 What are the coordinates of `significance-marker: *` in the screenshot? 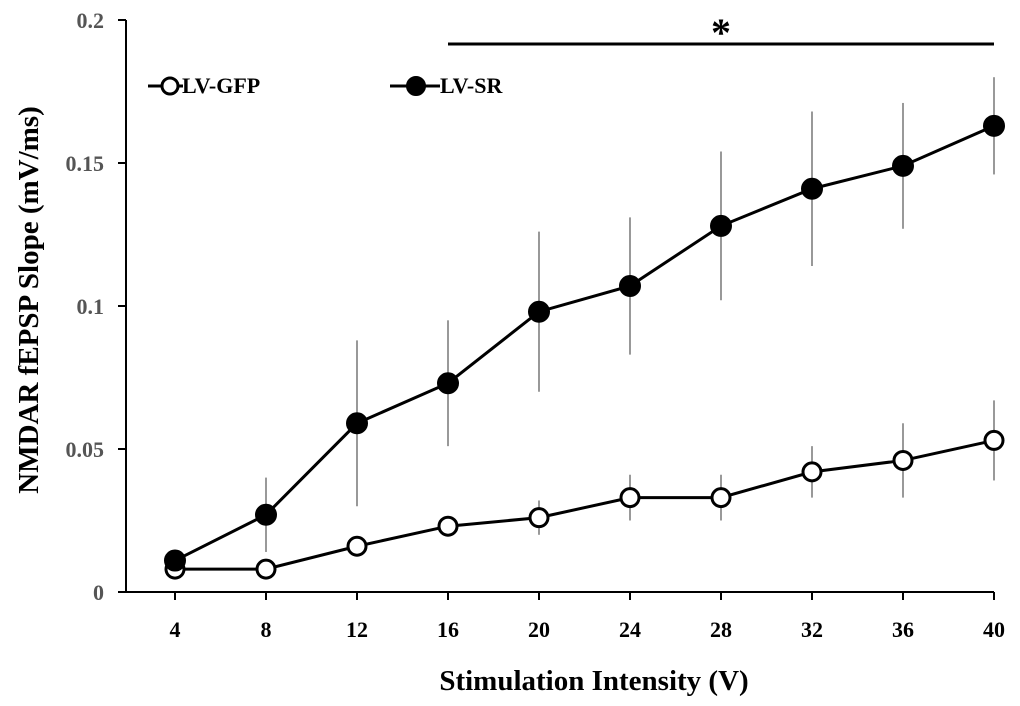 It's located at (721, 32).